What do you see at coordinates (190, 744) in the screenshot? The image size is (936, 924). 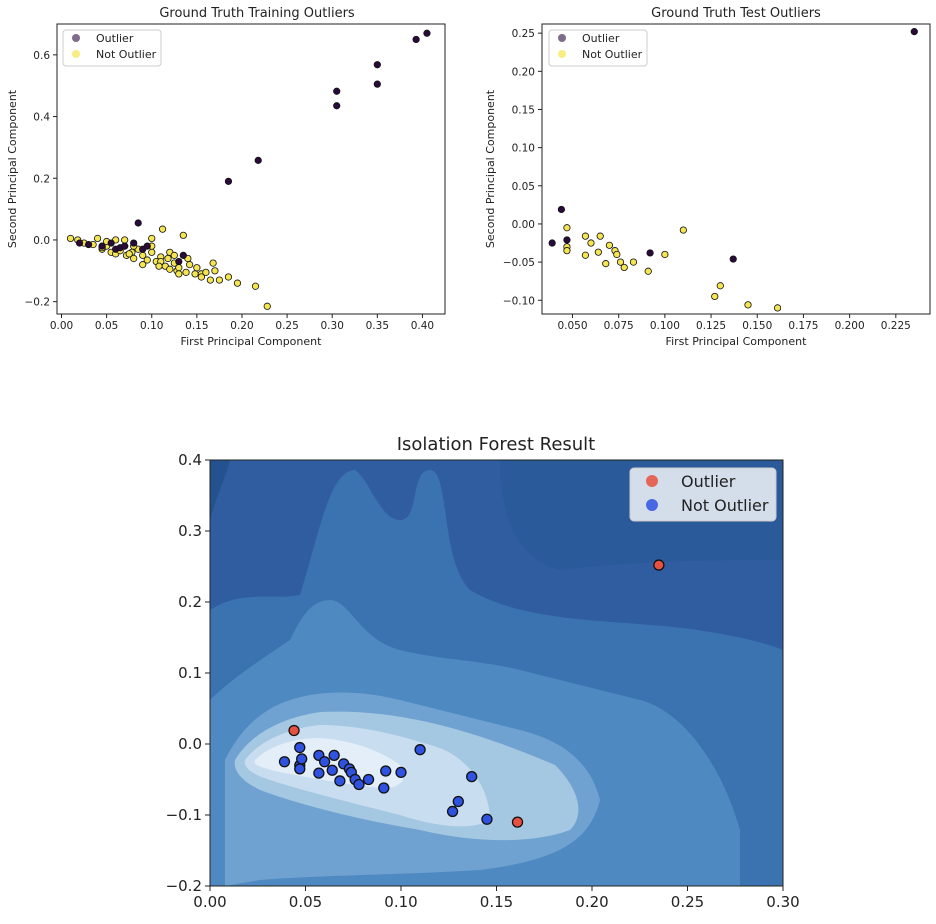 I see `chart3-ytick-label: 0.0` at bounding box center [190, 744].